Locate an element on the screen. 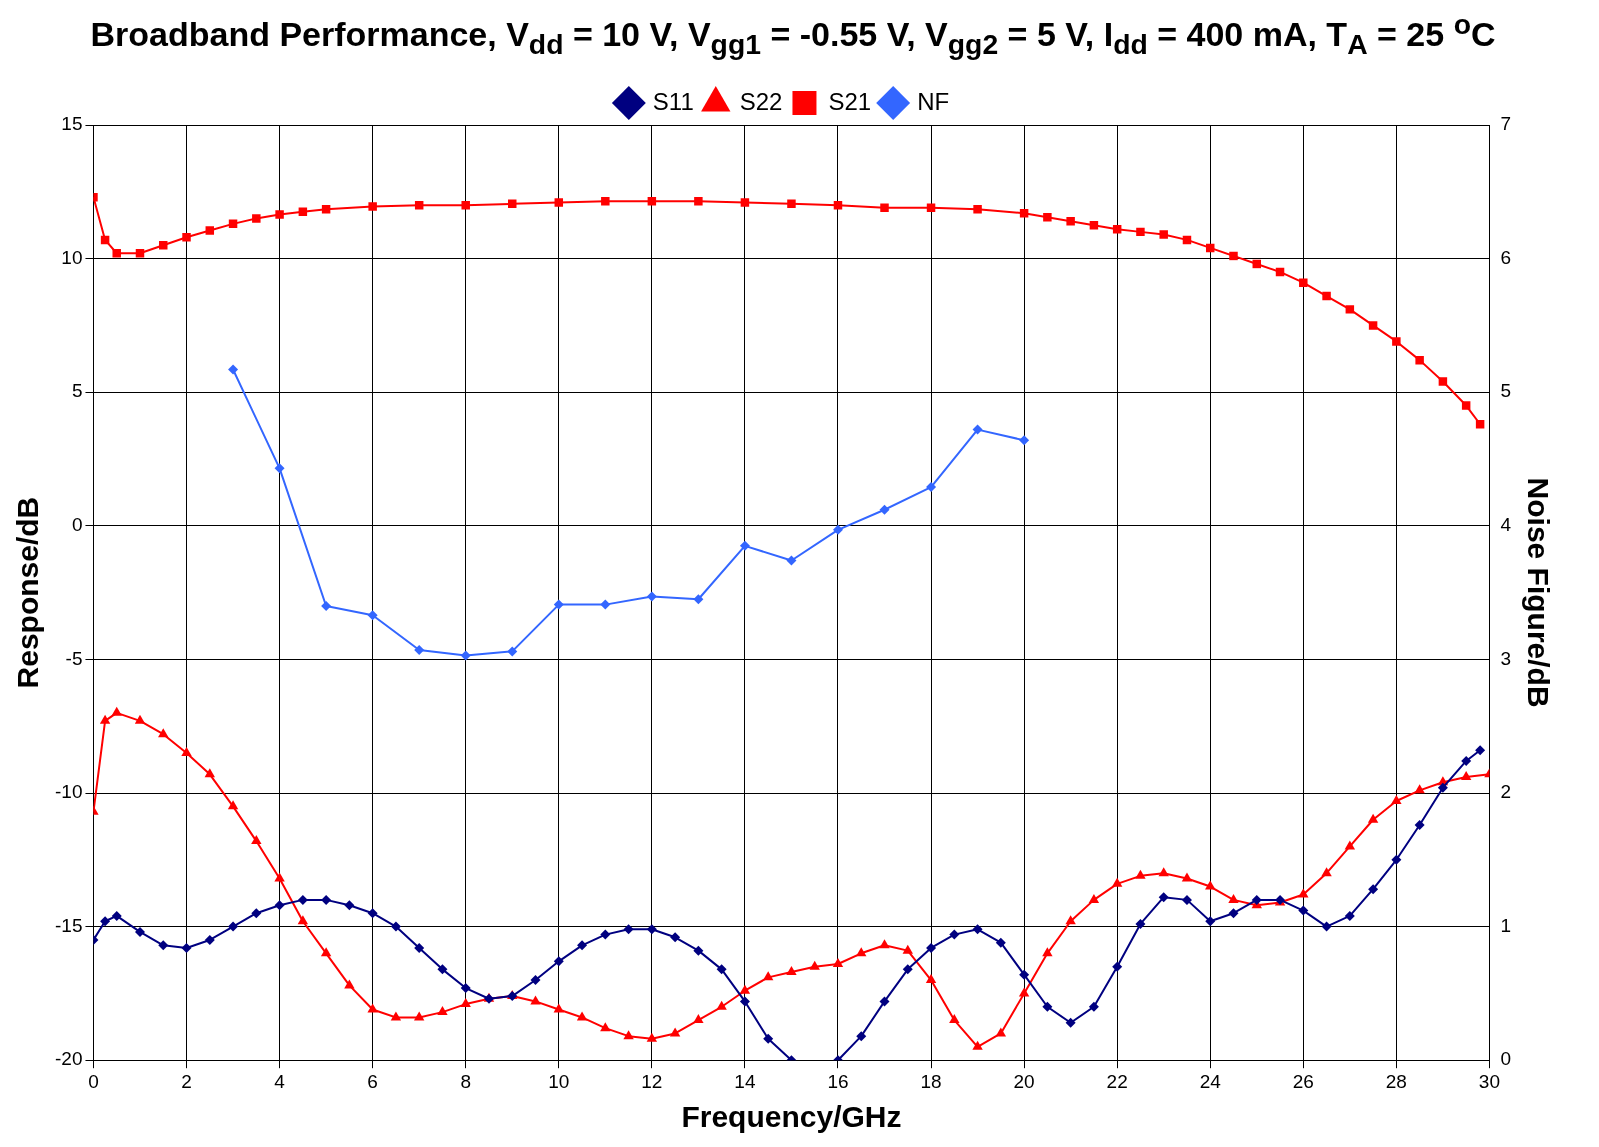 Image resolution: width=1599 pixels, height=1147 pixels. x-tick-label: 8 is located at coordinates (466, 1081).